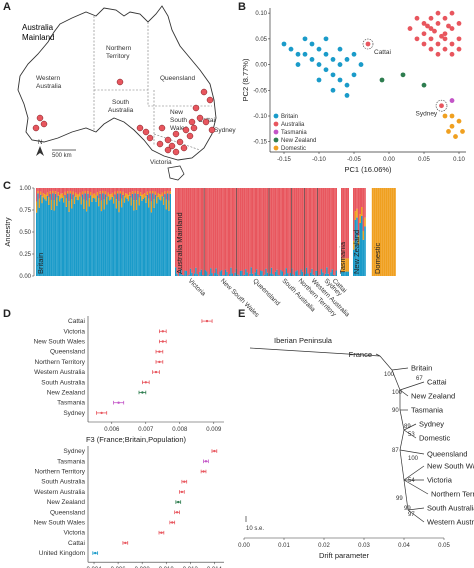  I want to click on tree-x-tick-label: 0.01, so click(284, 546).